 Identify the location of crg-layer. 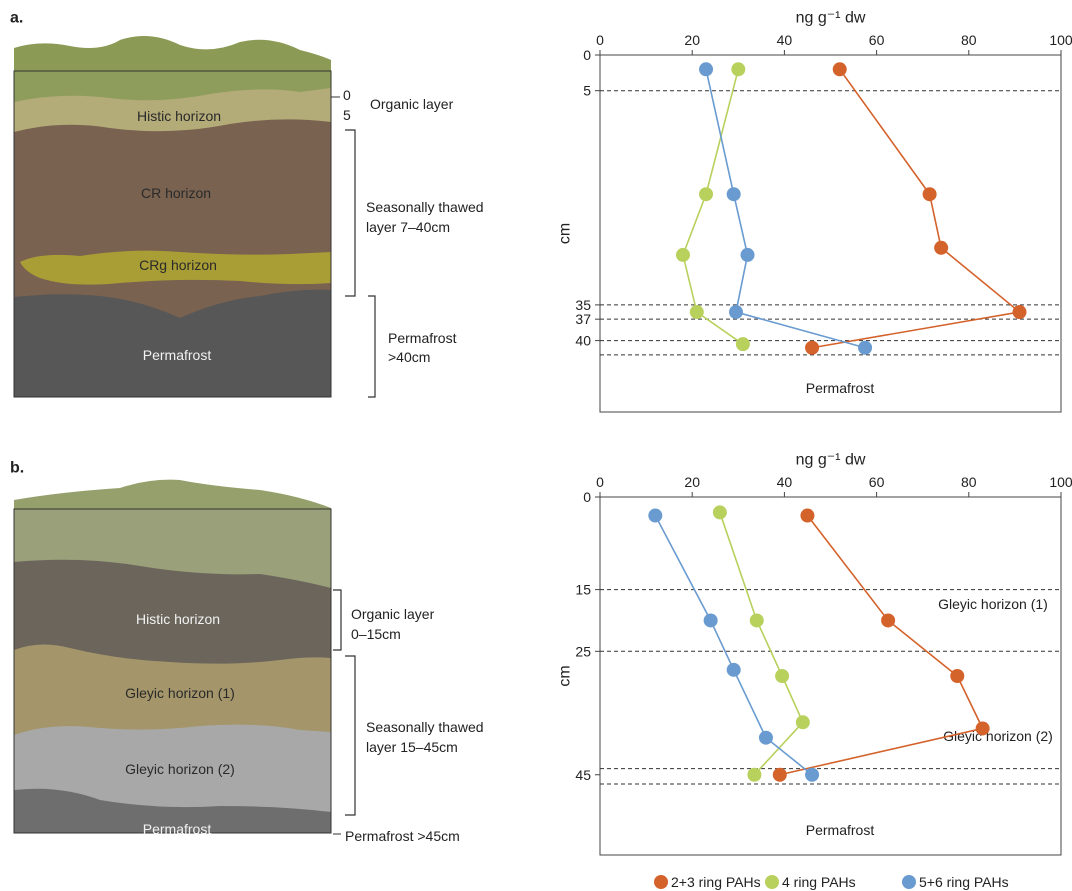
(175, 267).